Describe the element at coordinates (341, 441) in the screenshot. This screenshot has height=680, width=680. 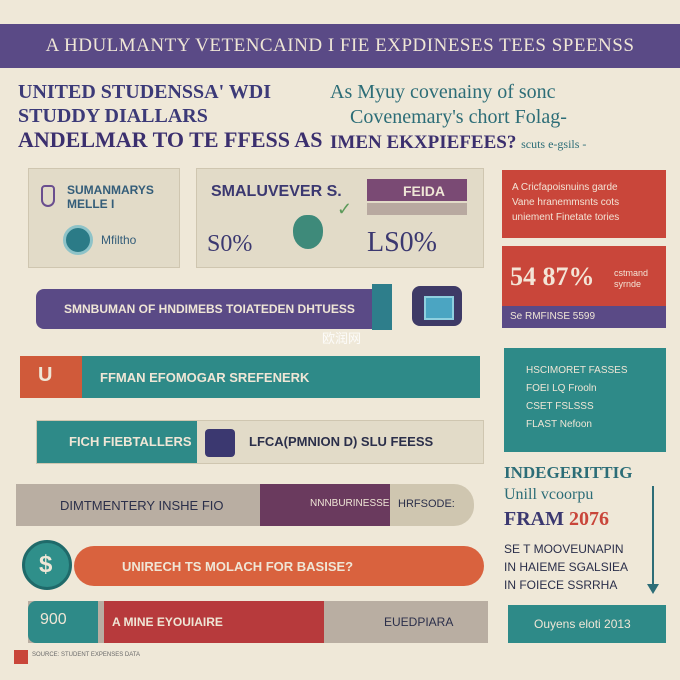
I see `bar-3-right-label: LFCA(PMNION D) SLU FEESS` at that location.